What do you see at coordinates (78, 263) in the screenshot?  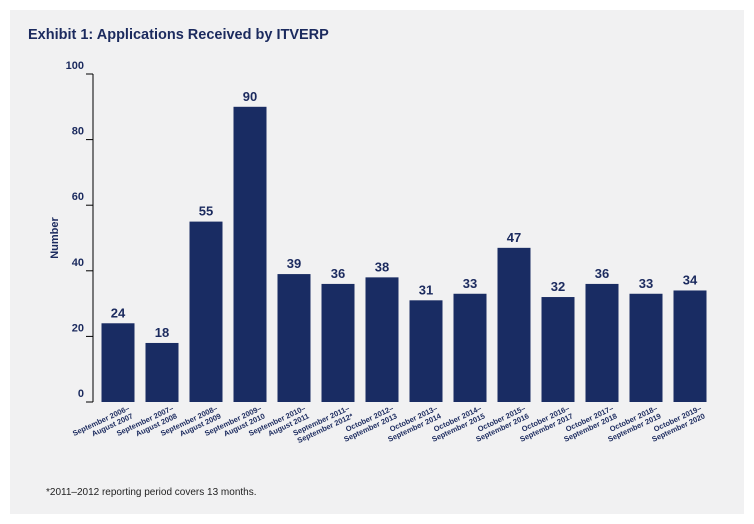 I see `y-tick-label: 40` at bounding box center [78, 263].